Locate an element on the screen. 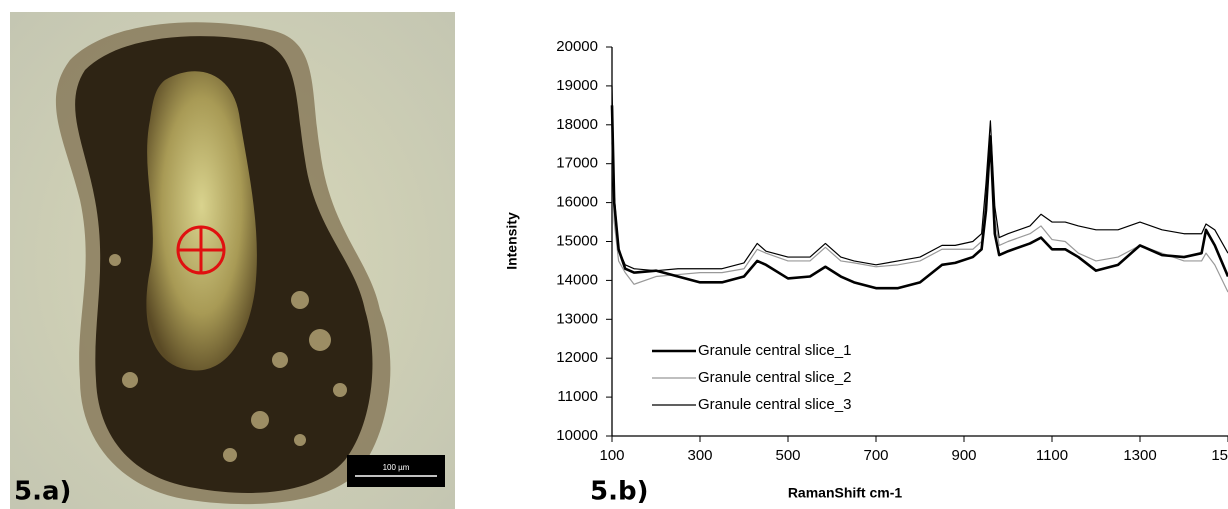 This screenshot has width=1228, height=509. scale-bar-label: 100 µm is located at coordinates (396, 467).